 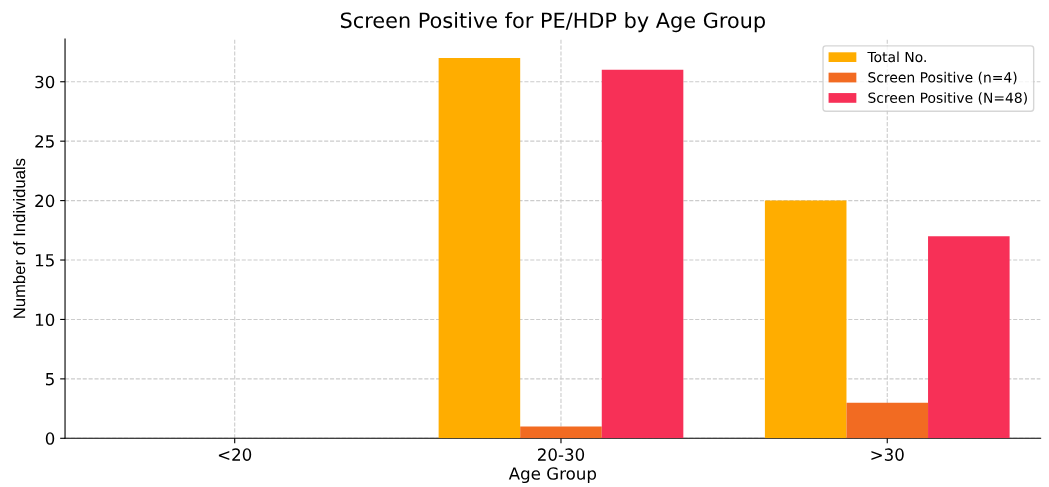 I want to click on legend-label: Screen Positive (N=48), so click(x=947, y=98).